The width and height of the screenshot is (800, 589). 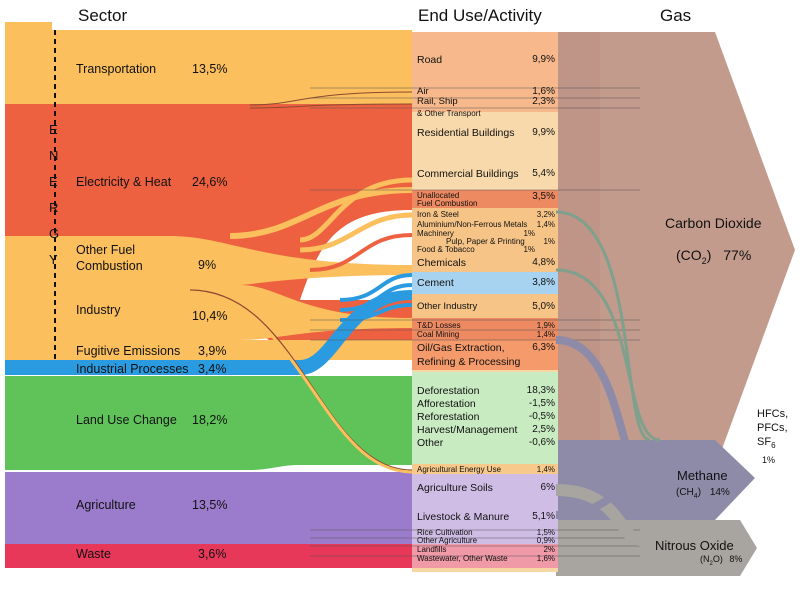 I want to click on energy-letter: G, so click(x=54, y=233).